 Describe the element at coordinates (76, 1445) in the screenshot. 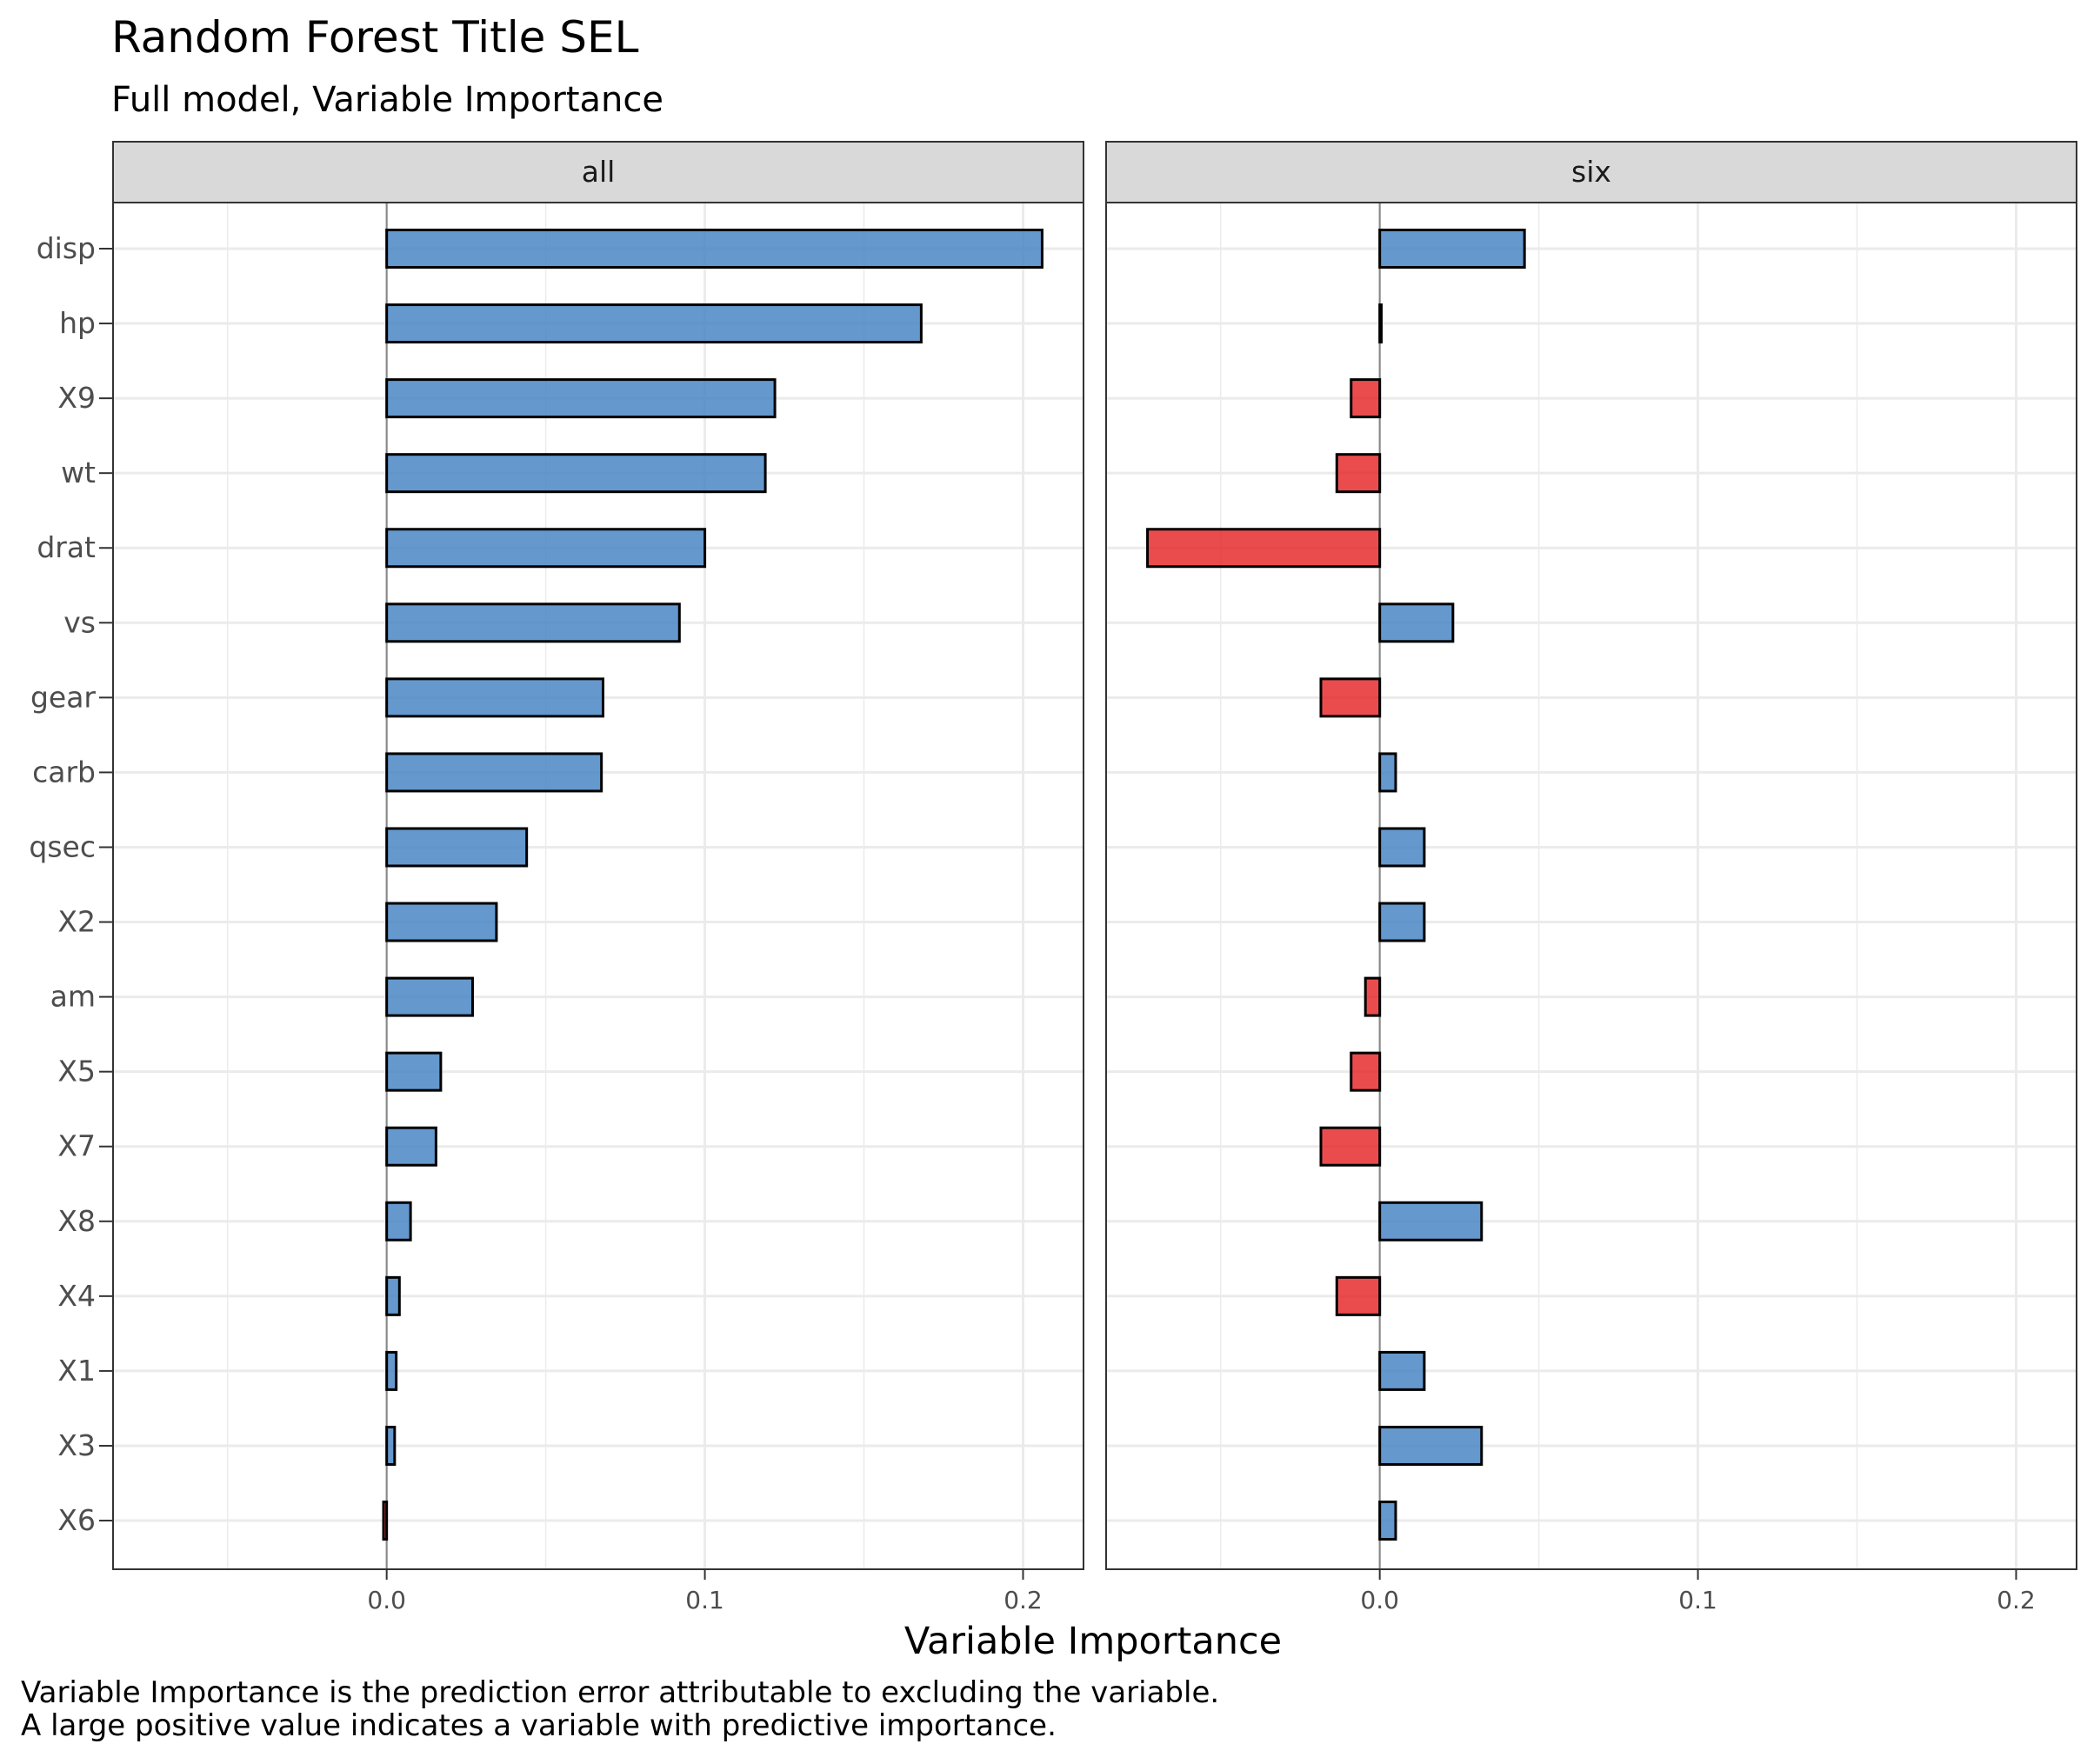

I see `y-tick-label: X3` at that location.